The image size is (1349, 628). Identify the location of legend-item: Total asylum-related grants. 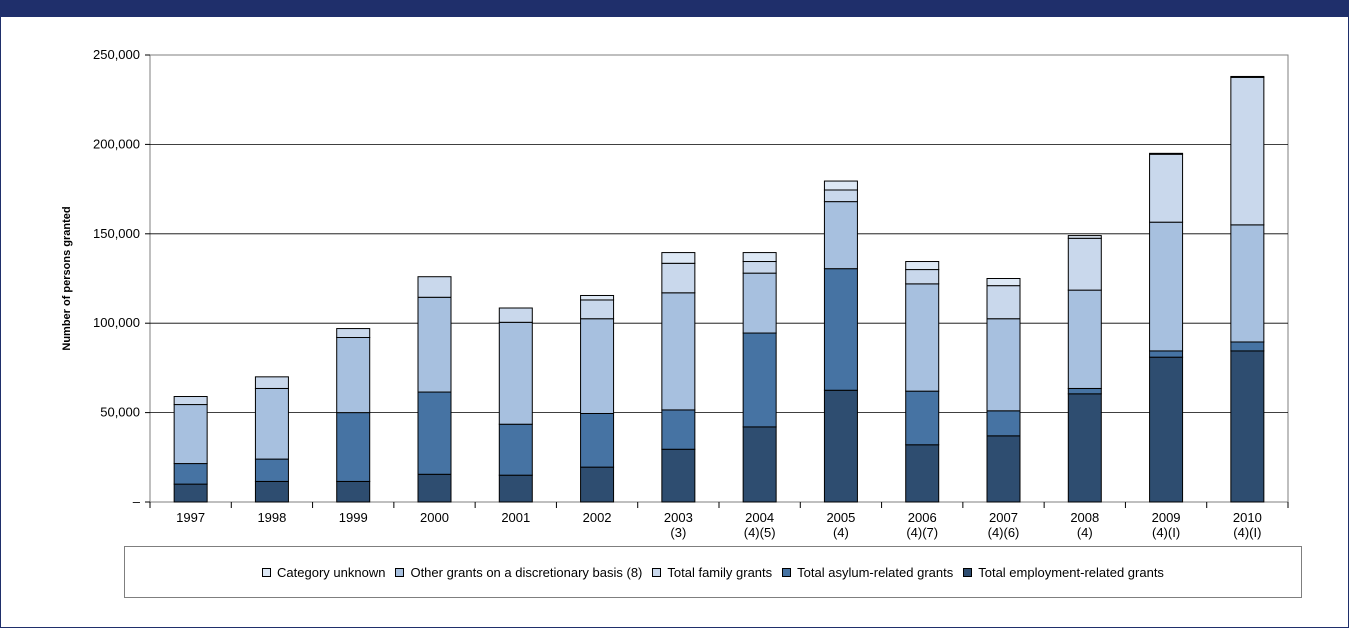
(867, 572).